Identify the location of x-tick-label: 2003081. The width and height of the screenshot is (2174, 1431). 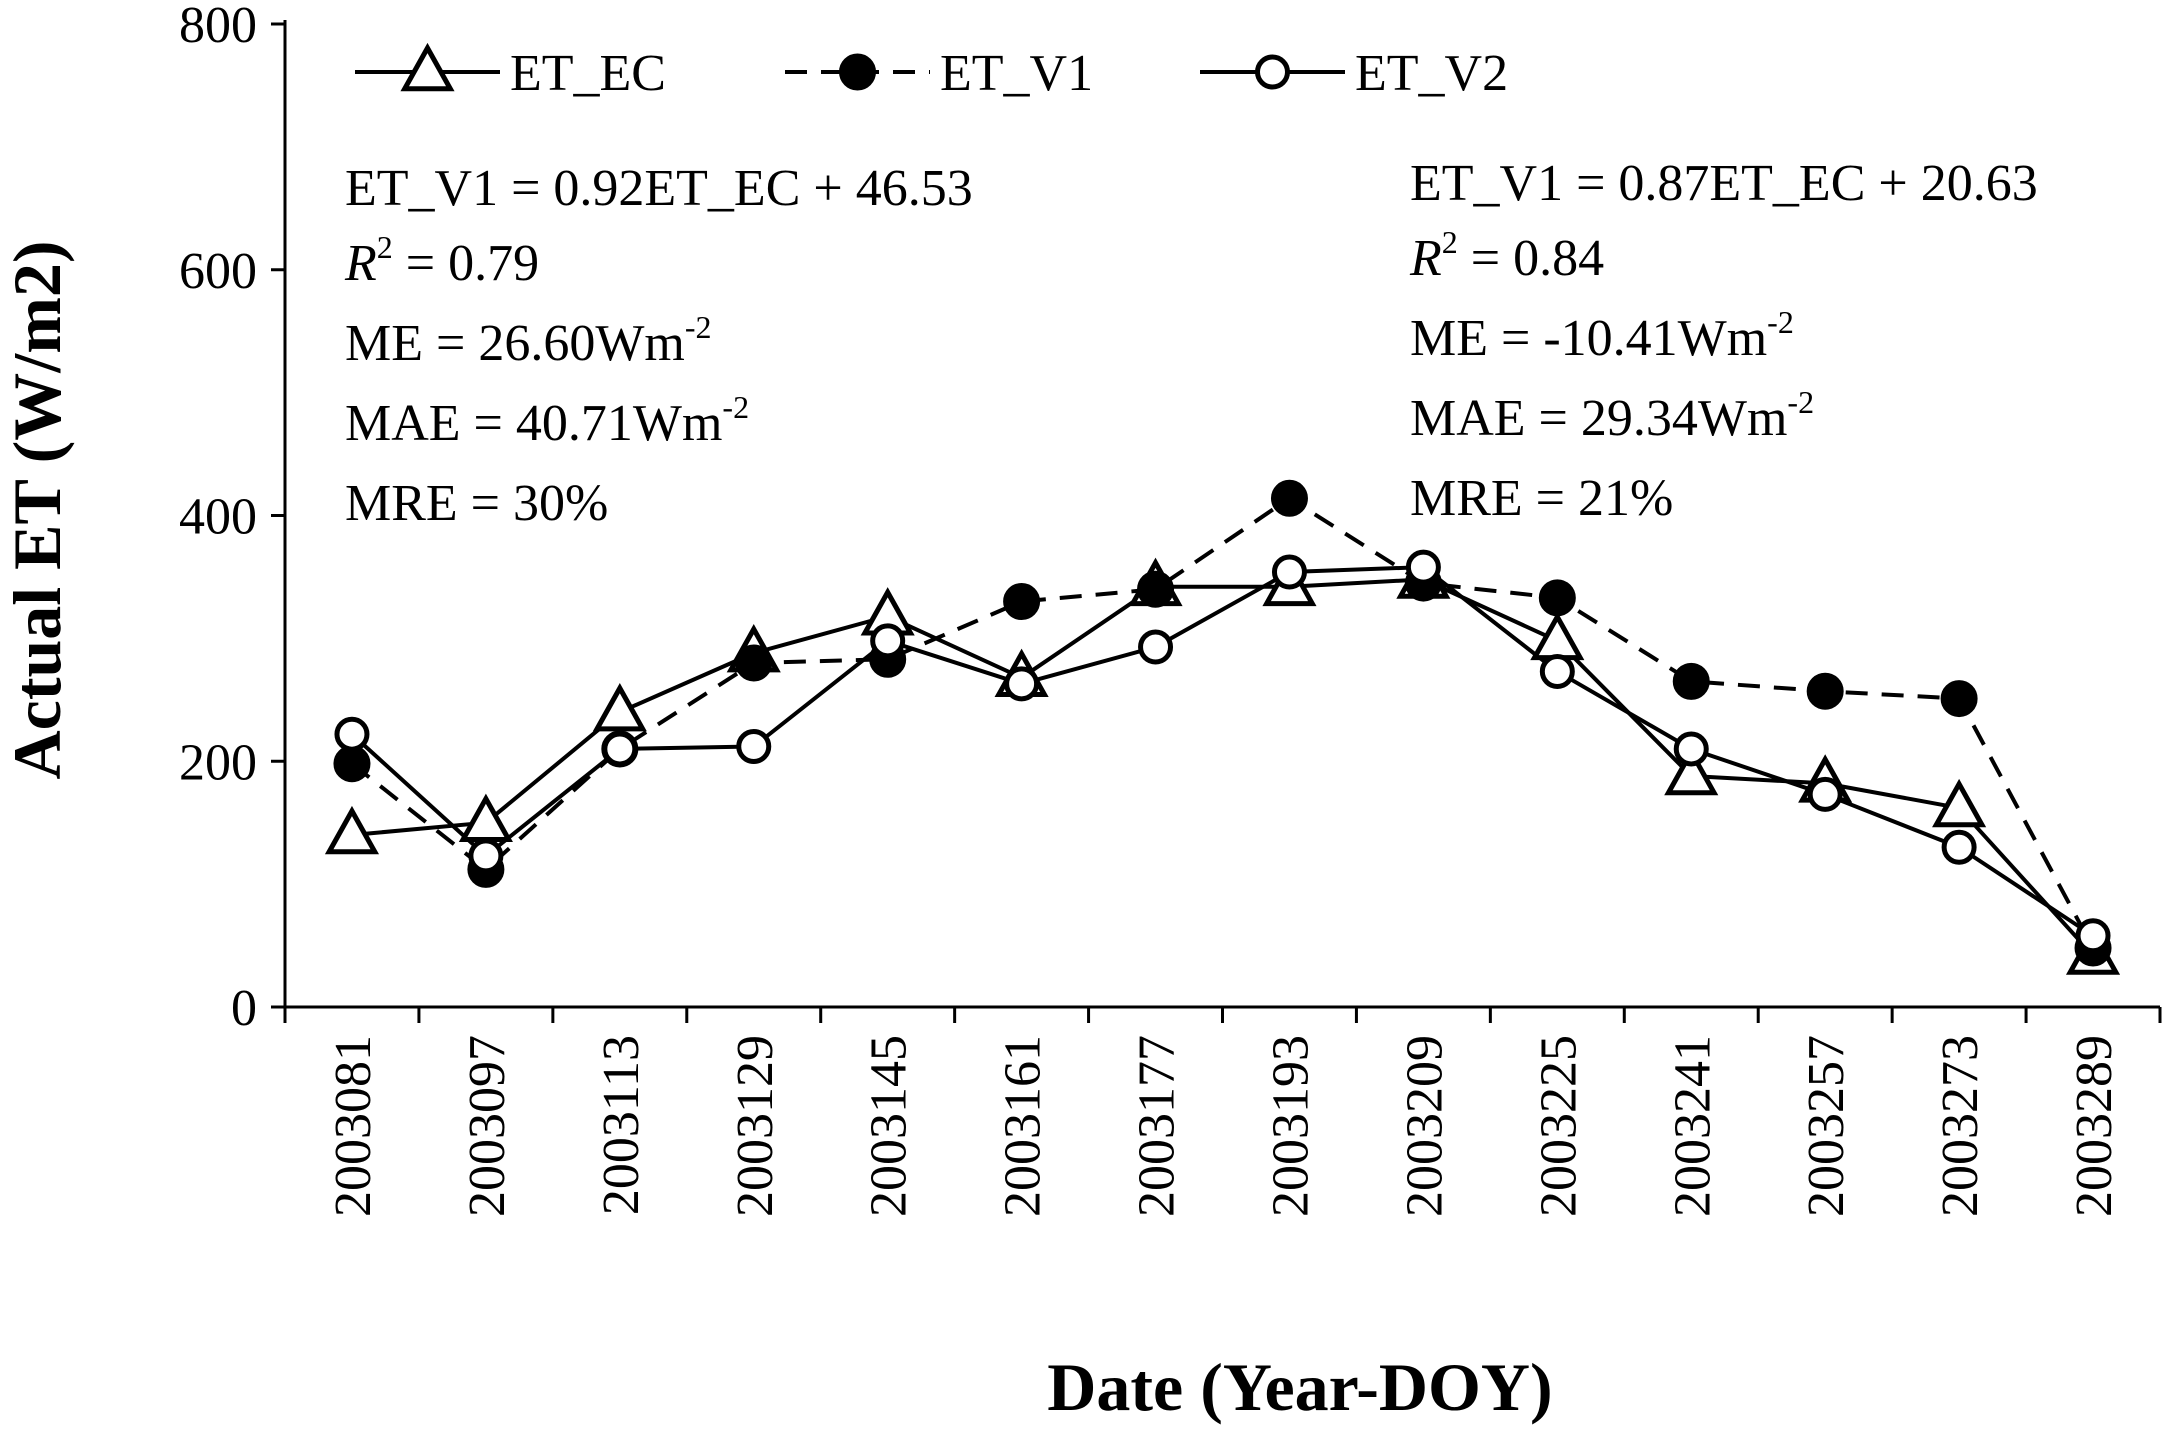
(353, 1126).